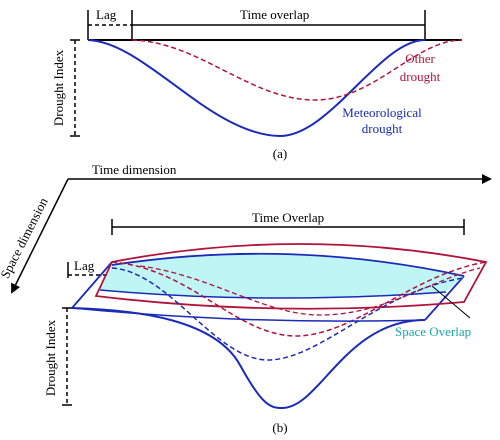 The height and width of the screenshot is (440, 500). I want to click on panel-a-meteorological-label-2: drought, so click(382, 128).